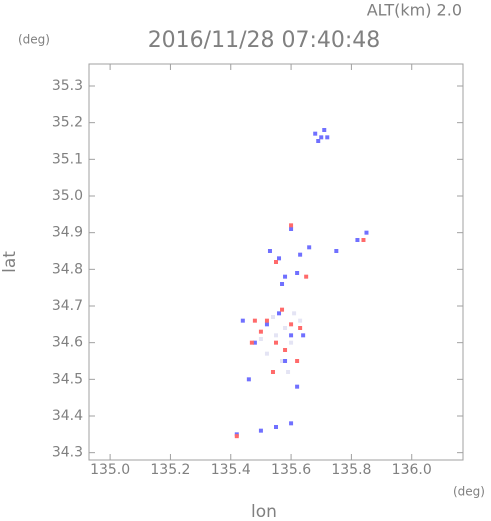 The height and width of the screenshot is (521, 491). Describe the element at coordinates (67, 379) in the screenshot. I see `y-tick-label: 34.5` at that location.